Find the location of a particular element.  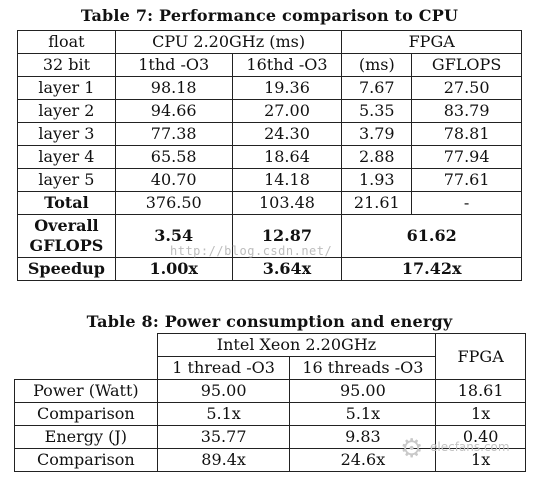

header-cell: (ms) is located at coordinates (377, 65).